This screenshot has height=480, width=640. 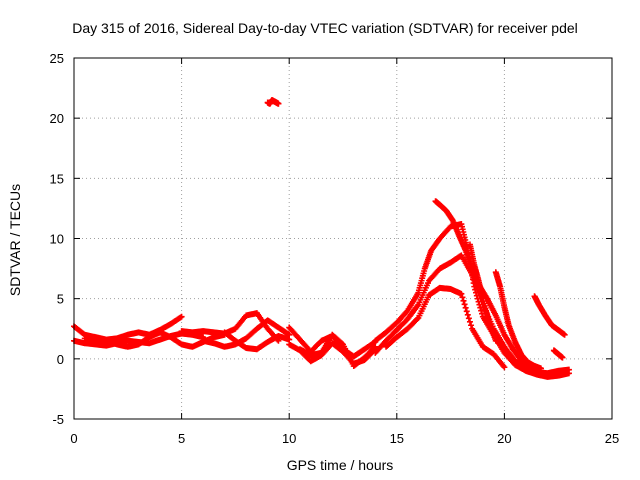 What do you see at coordinates (60, 359) in the screenshot?
I see `y-tick-label: 0` at bounding box center [60, 359].